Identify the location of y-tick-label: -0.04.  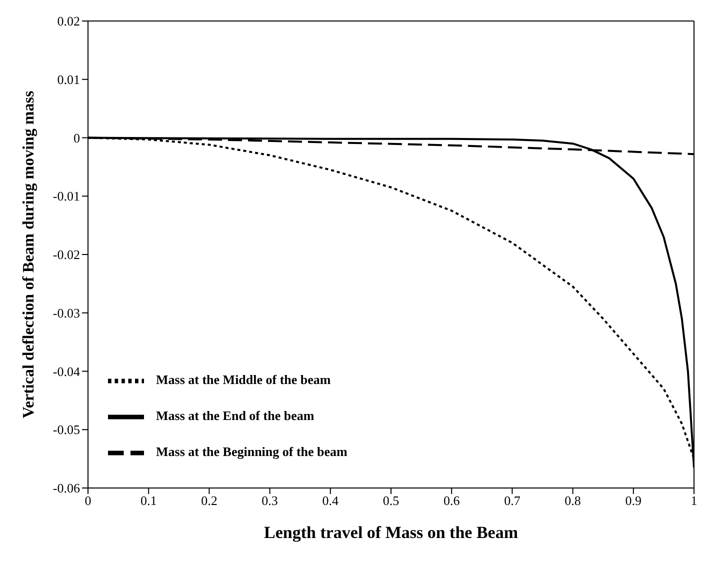
(66, 371).